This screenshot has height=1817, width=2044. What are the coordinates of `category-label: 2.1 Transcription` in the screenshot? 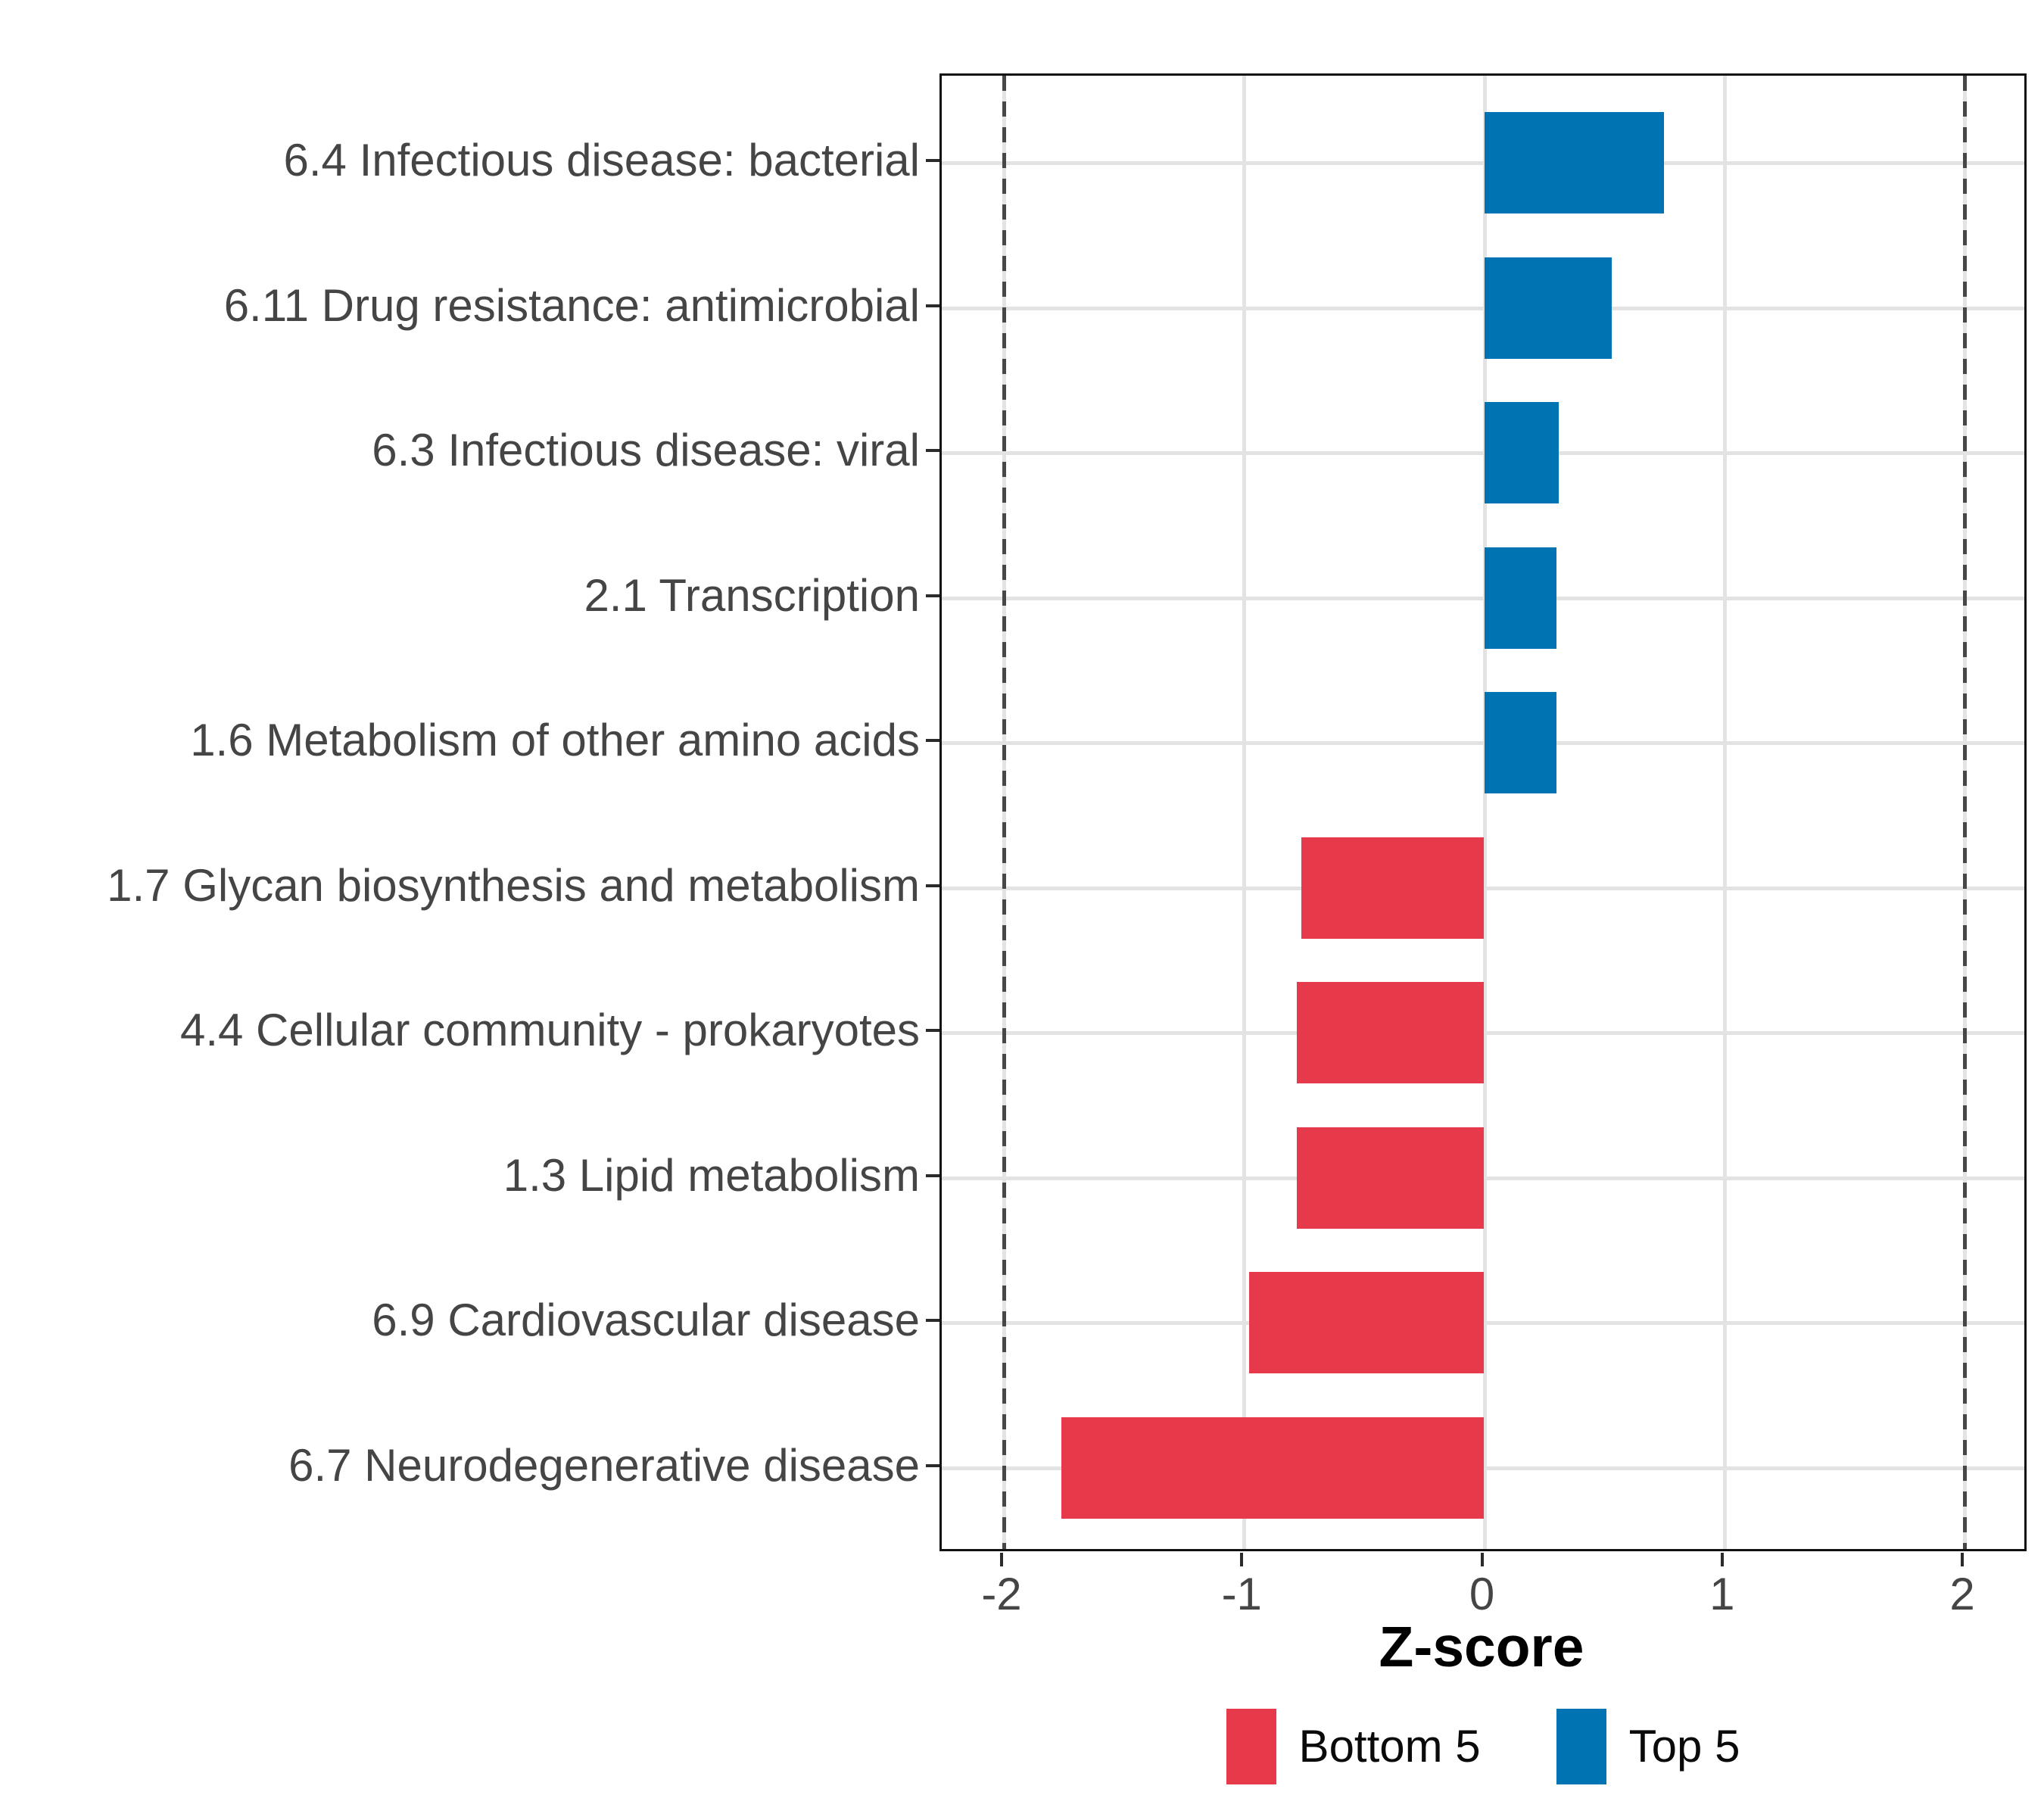 It's located at (752, 595).